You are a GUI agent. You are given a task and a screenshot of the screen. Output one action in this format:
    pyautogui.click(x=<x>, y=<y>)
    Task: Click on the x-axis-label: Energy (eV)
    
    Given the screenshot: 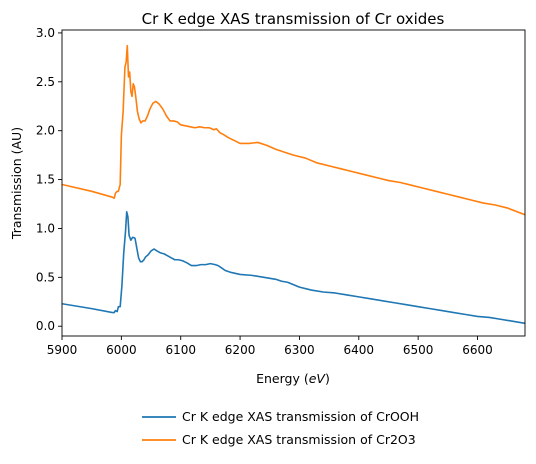 What is the action you would take?
    pyautogui.click(x=293, y=378)
    